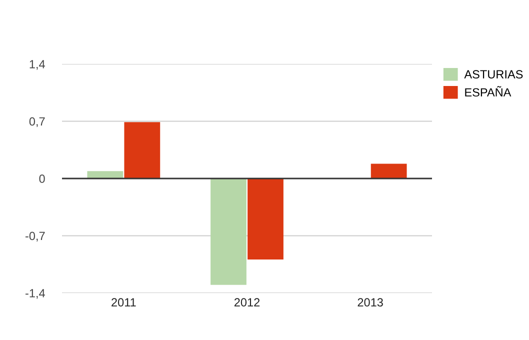  I want to click on y-tick-label: -1,4, so click(35, 294).